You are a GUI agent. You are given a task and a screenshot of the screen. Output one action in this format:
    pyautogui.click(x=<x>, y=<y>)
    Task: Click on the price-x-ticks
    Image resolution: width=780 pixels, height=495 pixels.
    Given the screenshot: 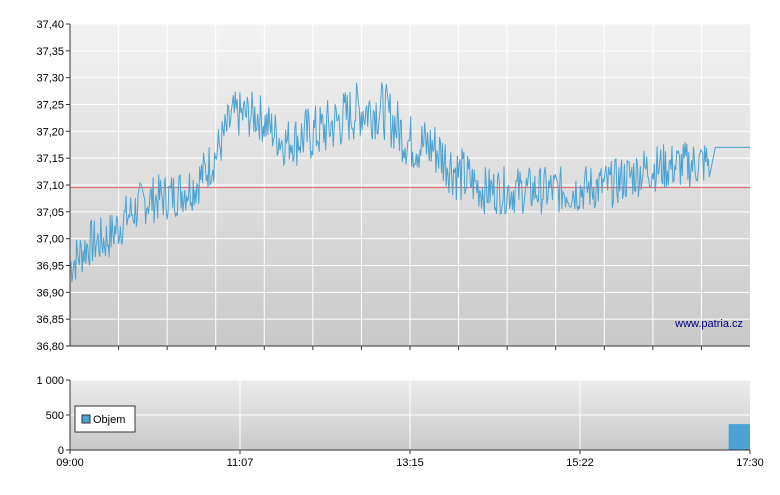 What is the action you would take?
    pyautogui.click(x=410, y=348)
    